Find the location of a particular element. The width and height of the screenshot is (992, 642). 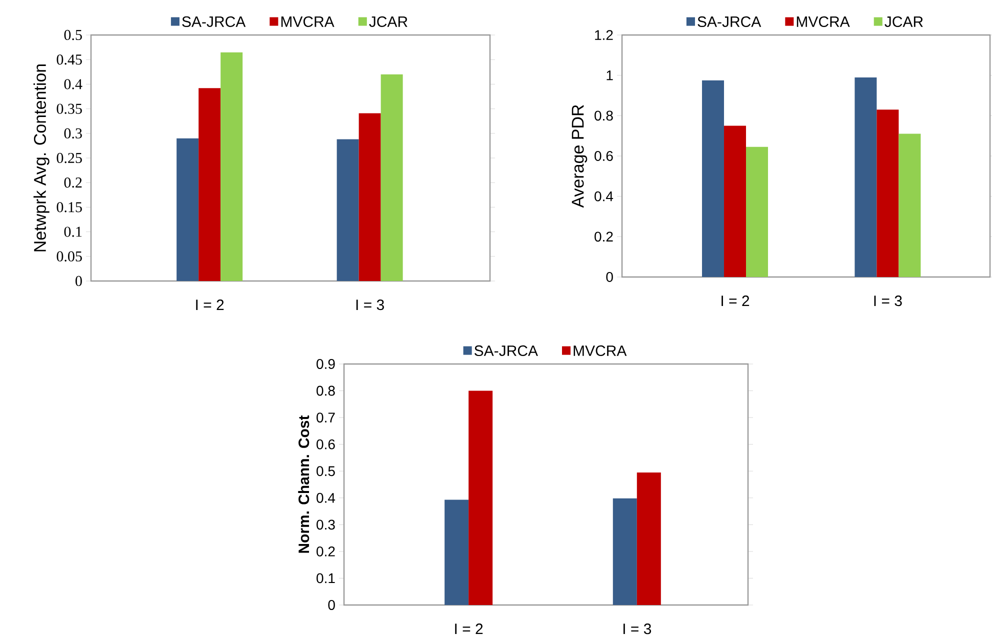

y-tick-label: 0.9 is located at coordinates (325, 364).